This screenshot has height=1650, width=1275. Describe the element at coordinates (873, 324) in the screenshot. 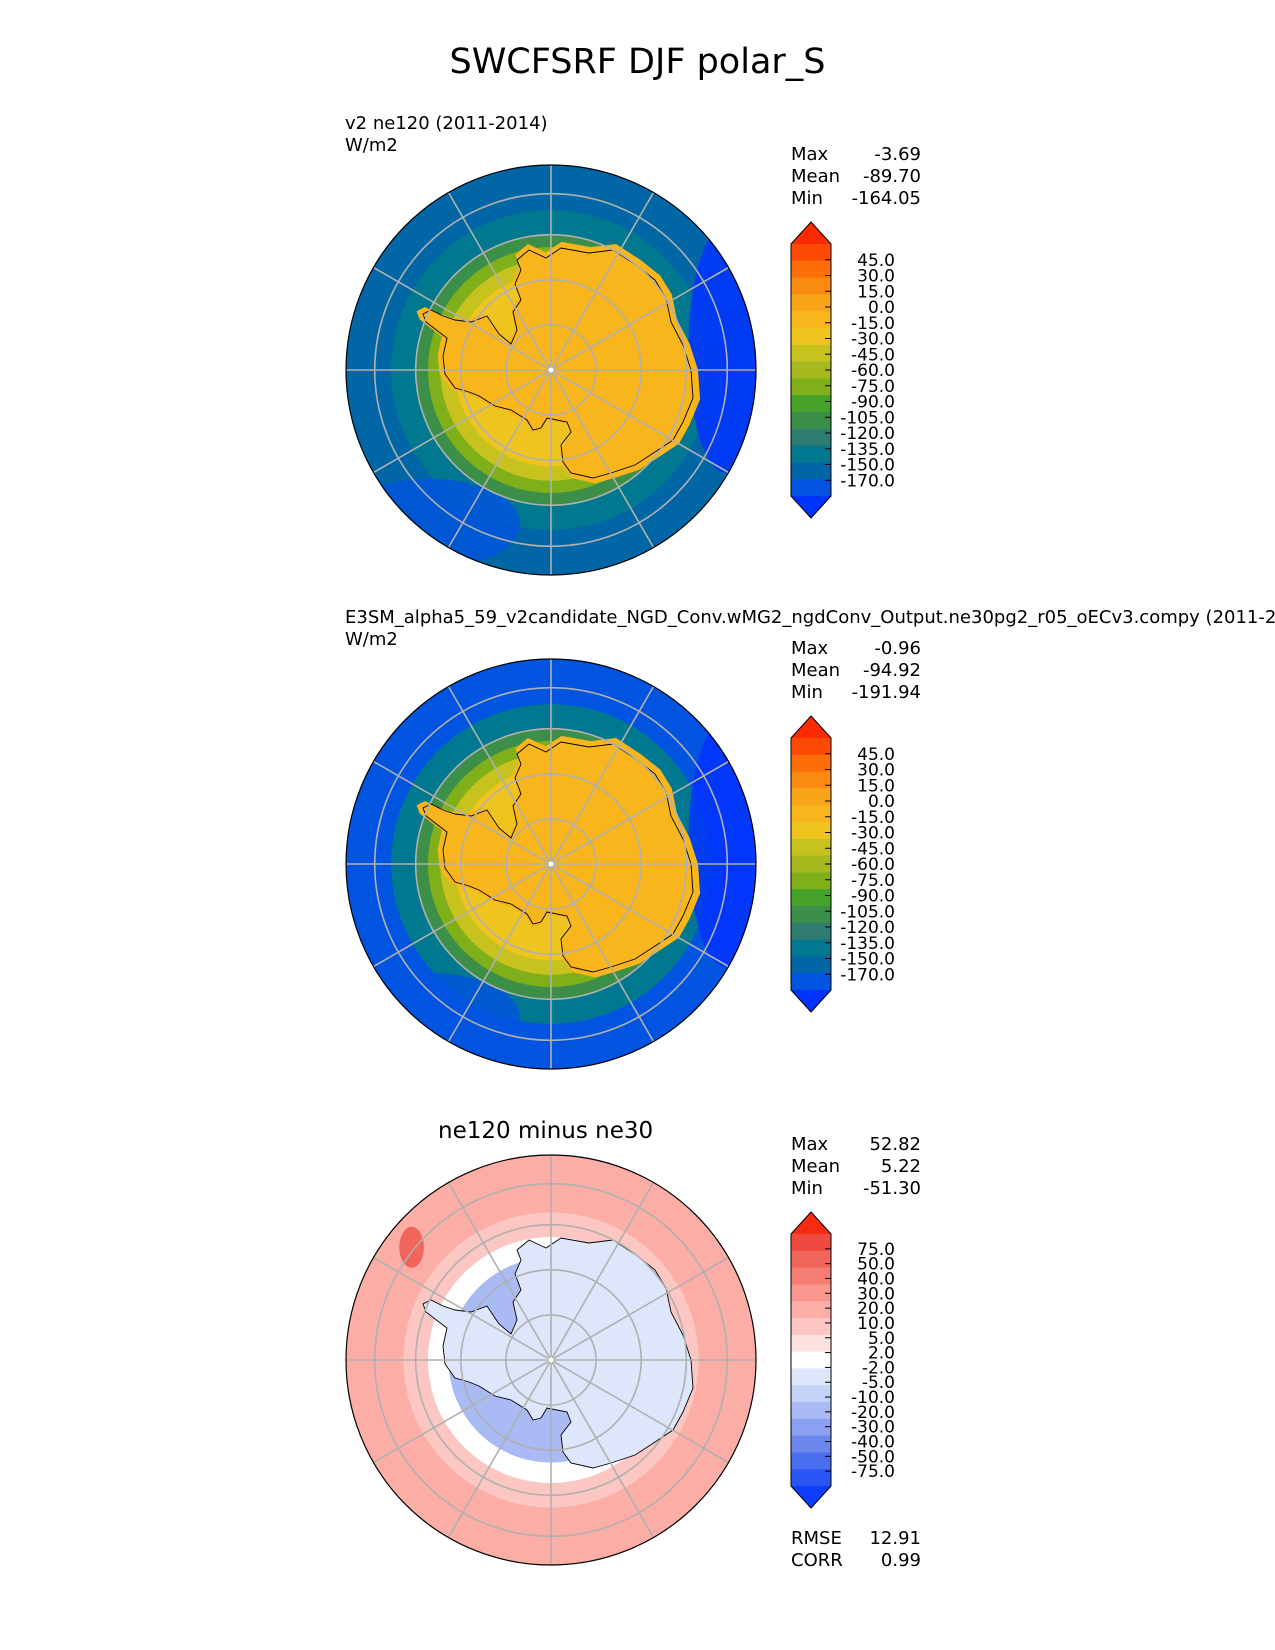

I see `colorbar-tick-label: -15.0` at that location.